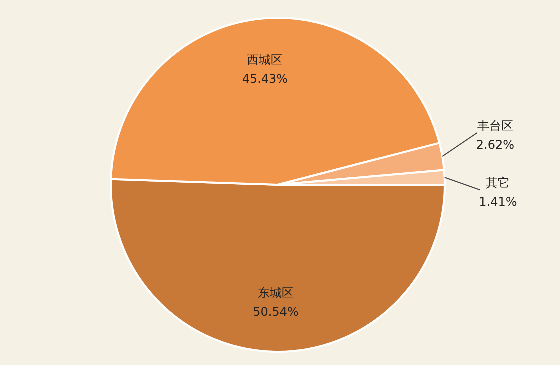 The image size is (560, 365). I want to click on data-label: 45.43%, so click(265, 79).